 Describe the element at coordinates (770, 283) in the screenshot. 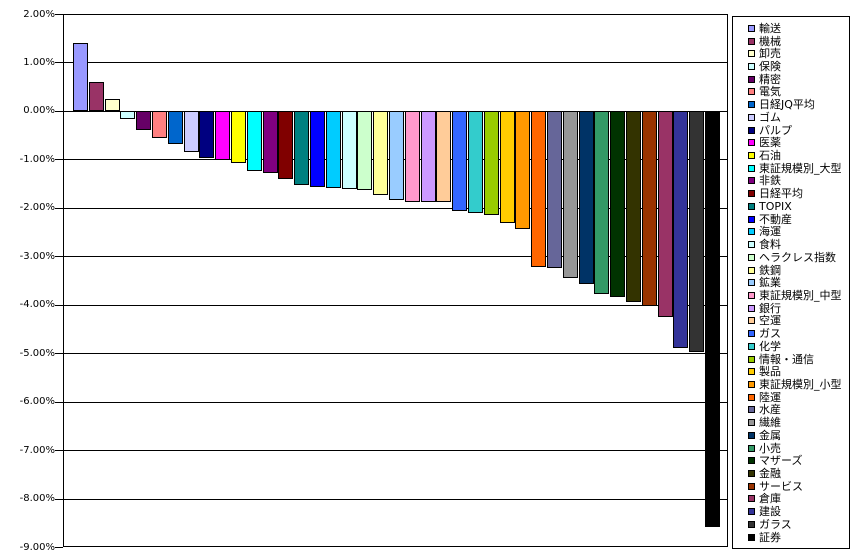

I see `legend-label: 鉱業` at that location.